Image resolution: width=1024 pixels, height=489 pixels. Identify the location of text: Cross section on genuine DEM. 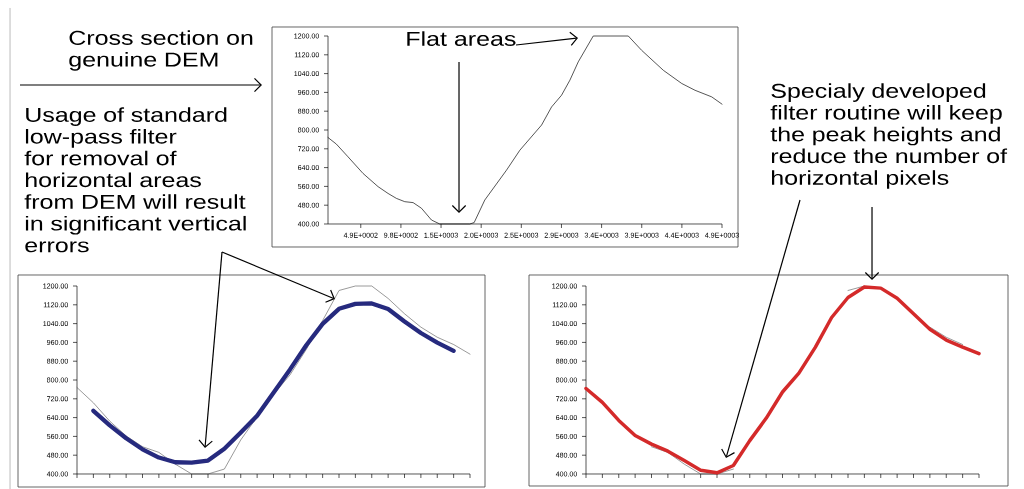
(161, 50).